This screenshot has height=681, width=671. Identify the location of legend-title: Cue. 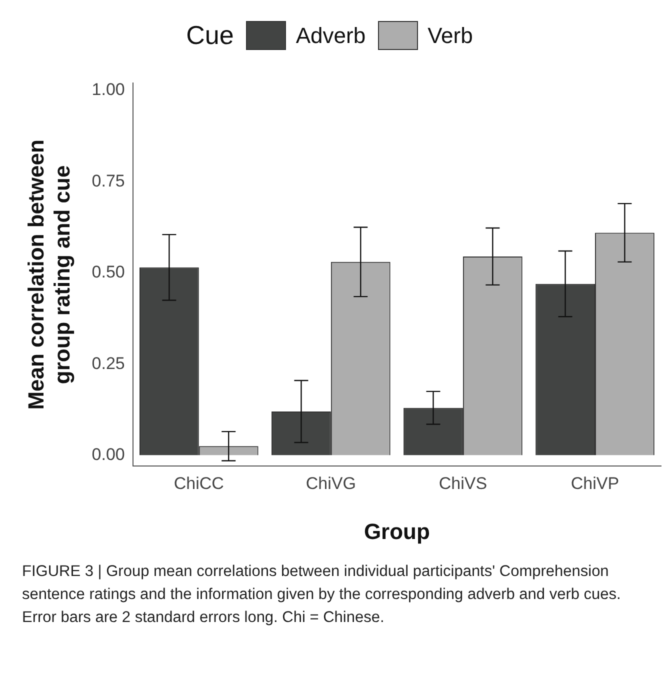
(210, 35).